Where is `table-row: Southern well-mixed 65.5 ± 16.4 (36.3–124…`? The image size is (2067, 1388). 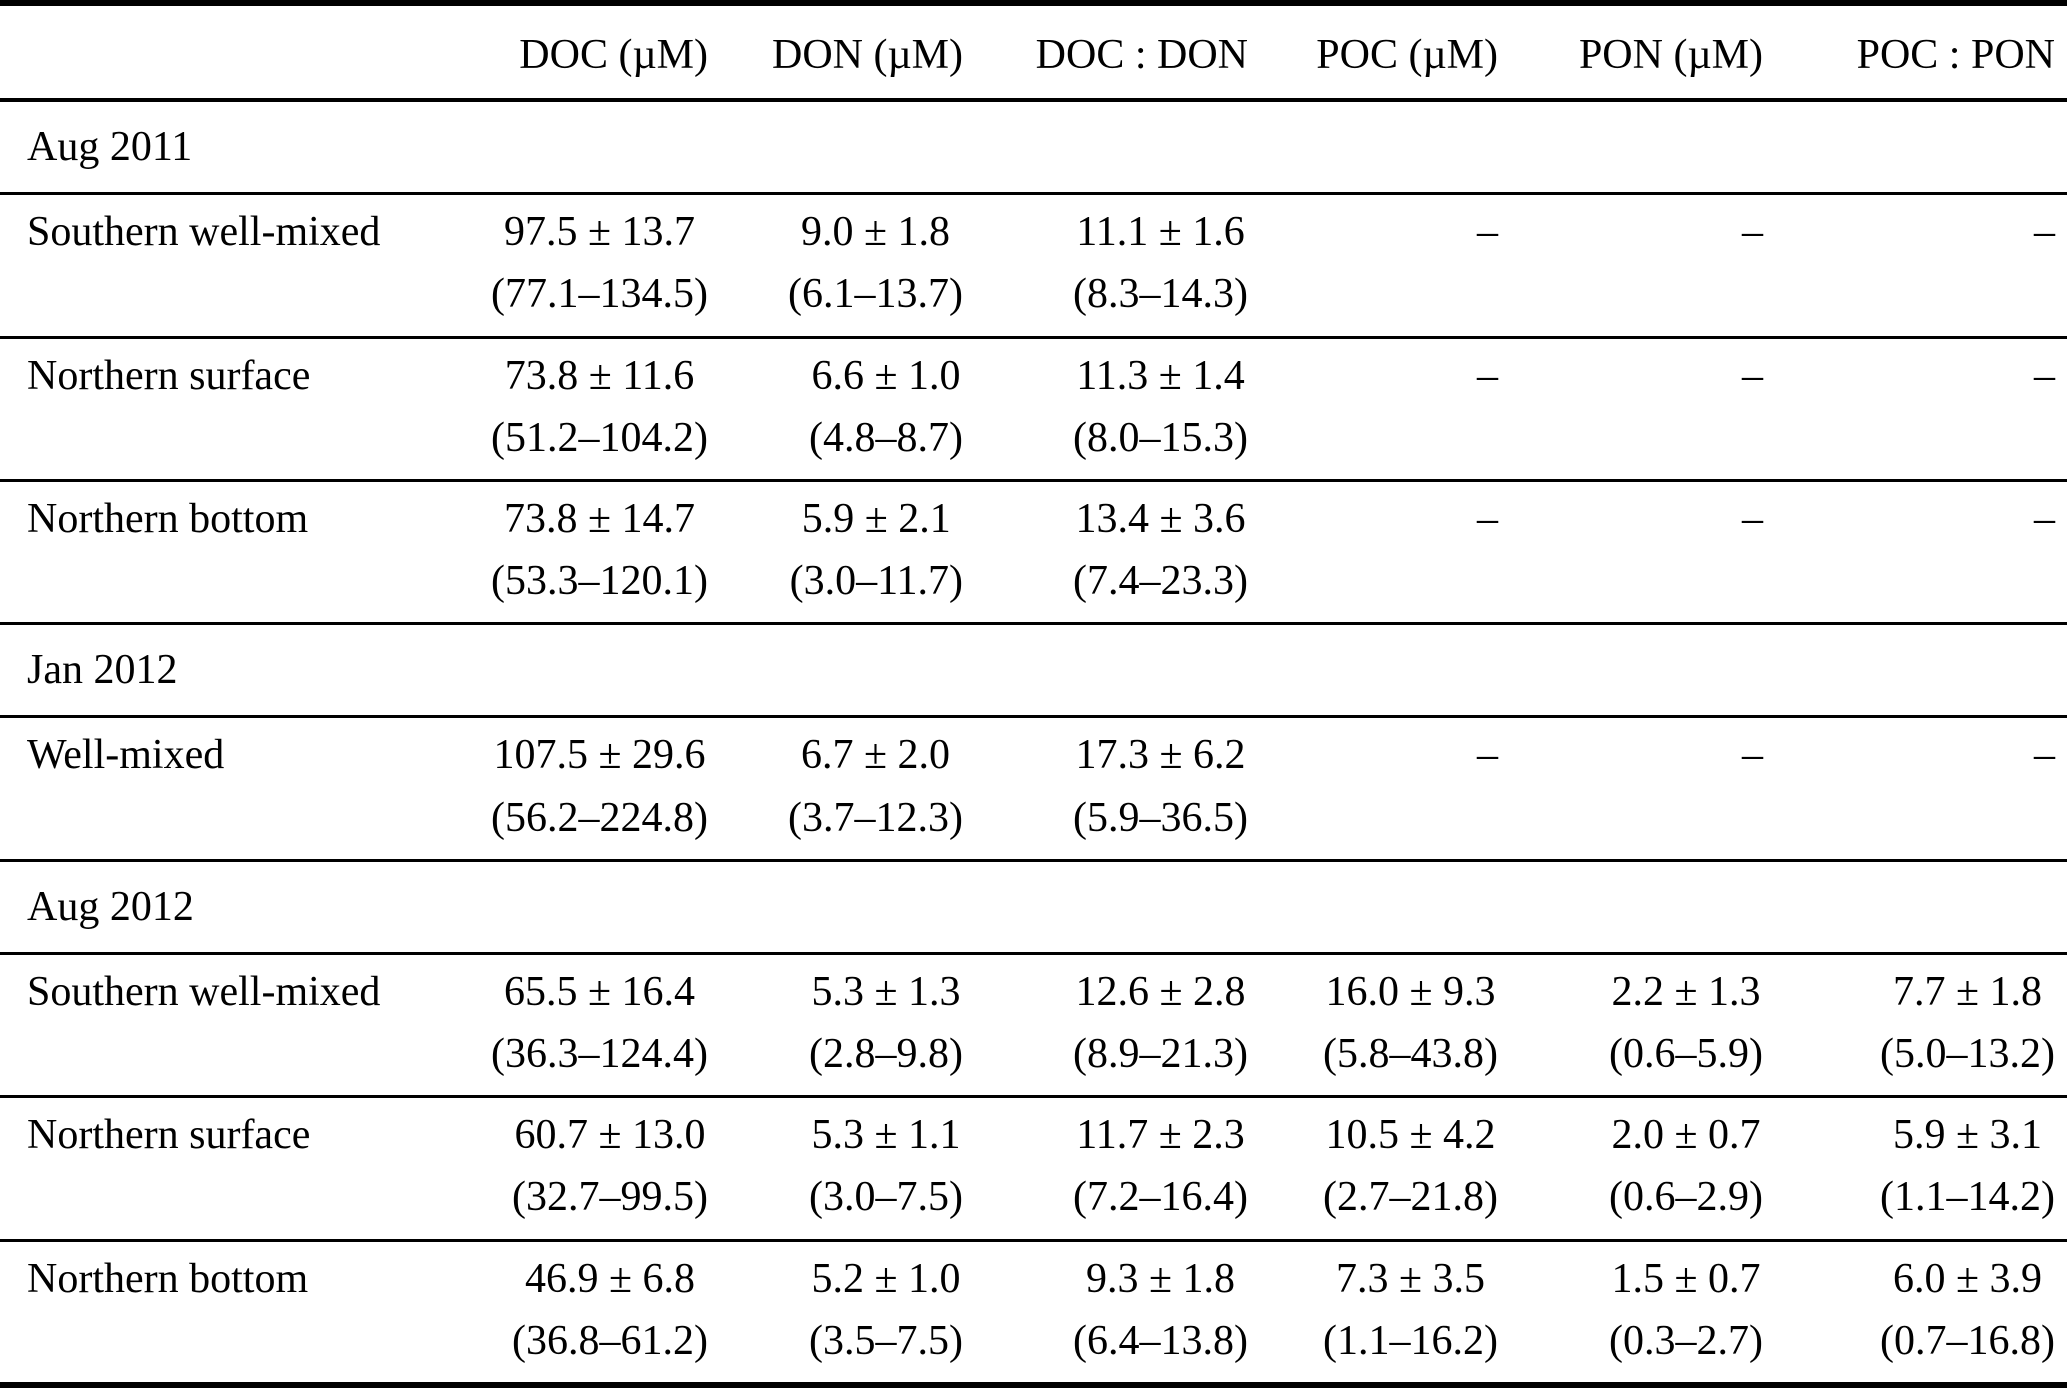
table-row: Southern well-mixed 65.5 ± 16.4 (36.3–124… is located at coordinates (1033, 1026).